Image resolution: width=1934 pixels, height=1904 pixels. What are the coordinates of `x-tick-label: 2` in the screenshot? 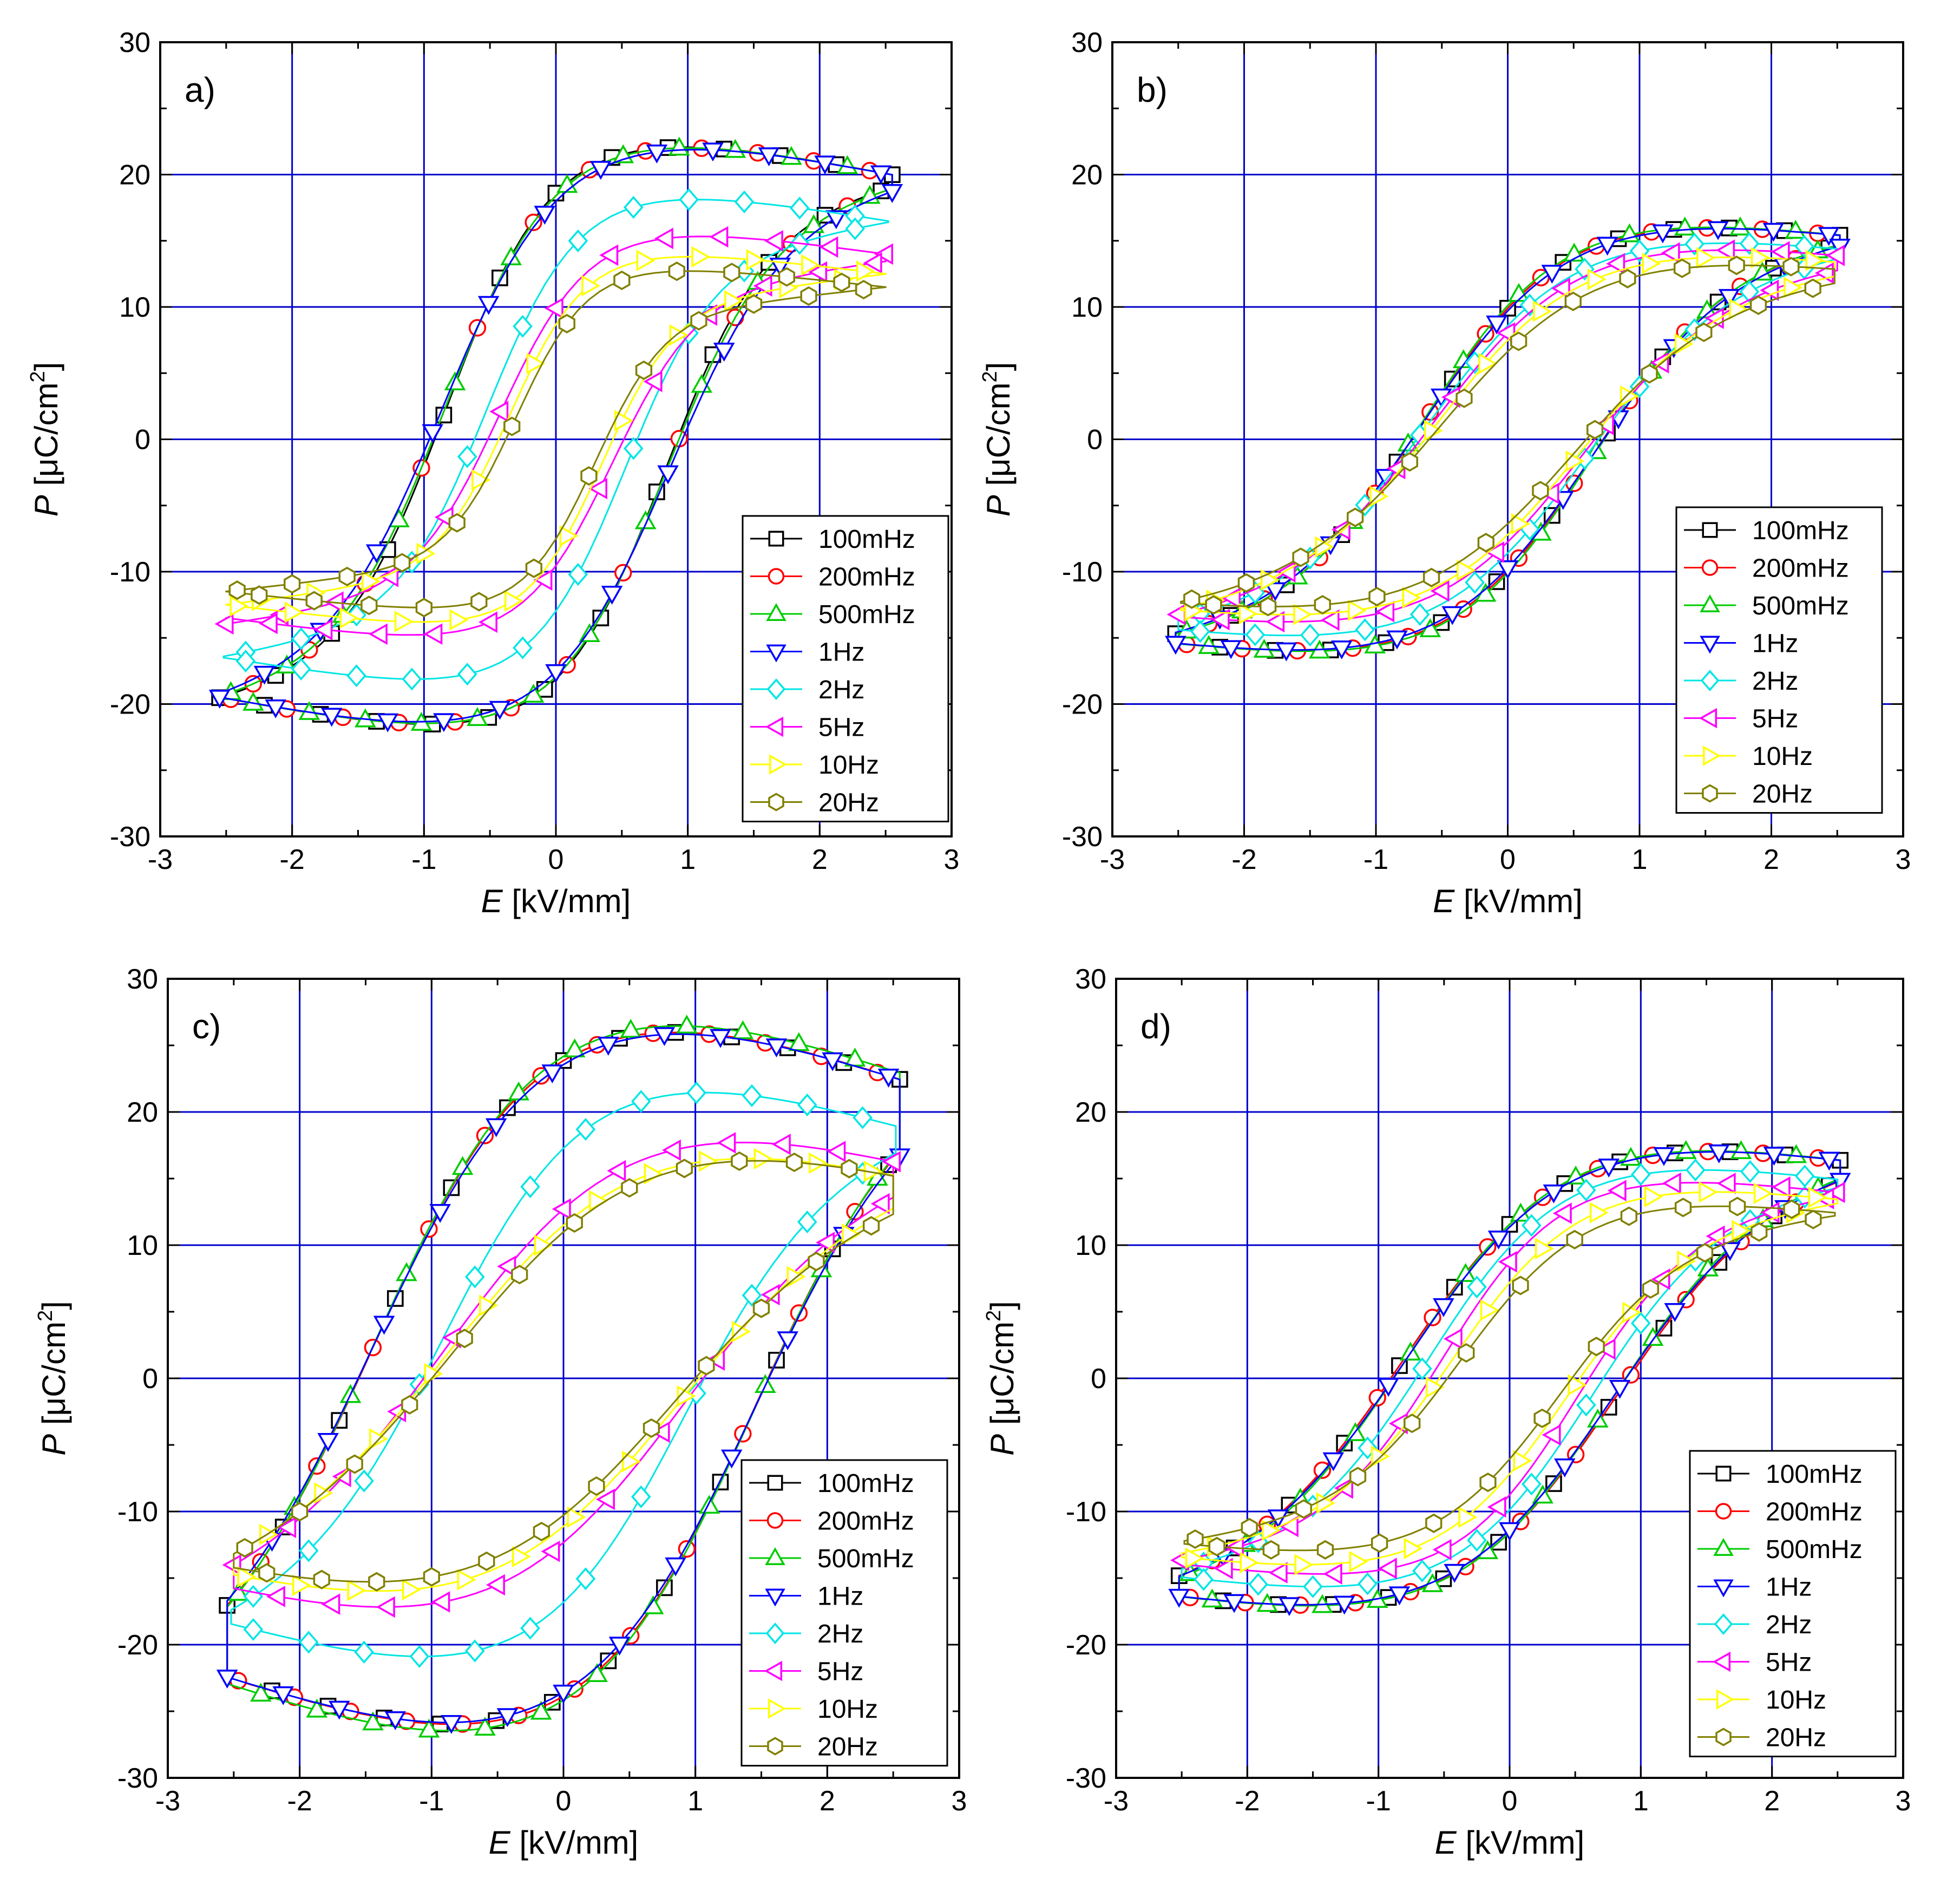 It's located at (820, 860).